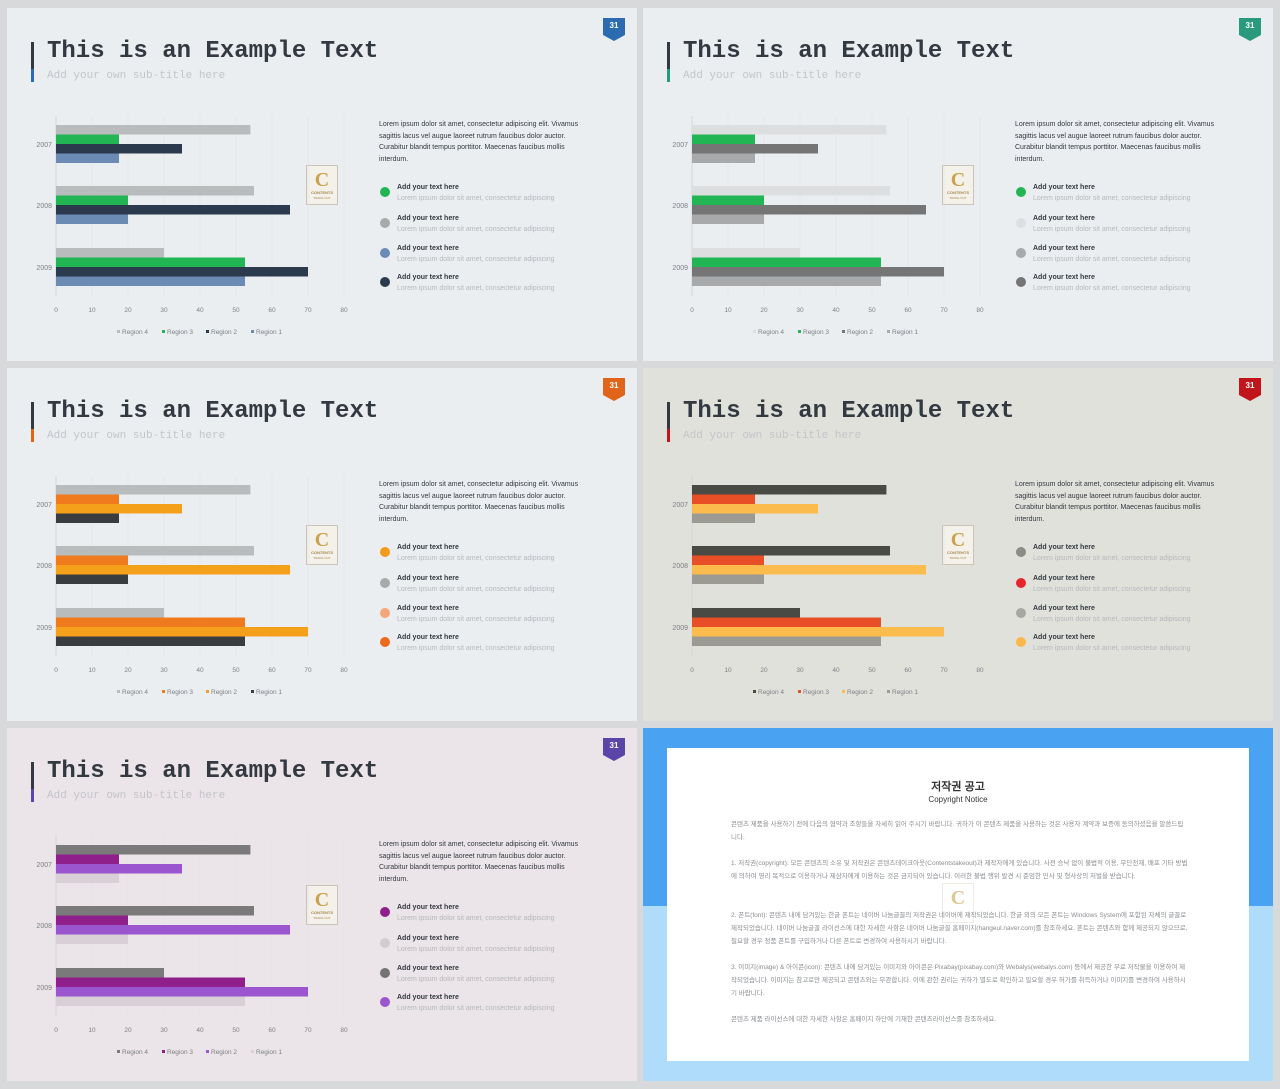  Describe the element at coordinates (1250, 385) in the screenshot. I see `page-number: 31` at that location.